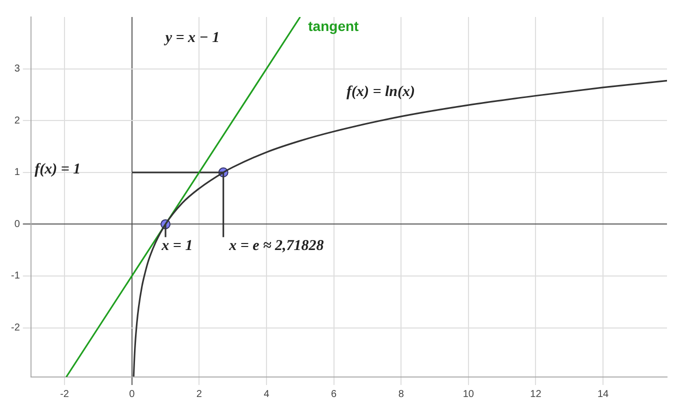 Image resolution: width=681 pixels, height=411 pixels. I want to click on x-tick-label: 8, so click(401, 394).